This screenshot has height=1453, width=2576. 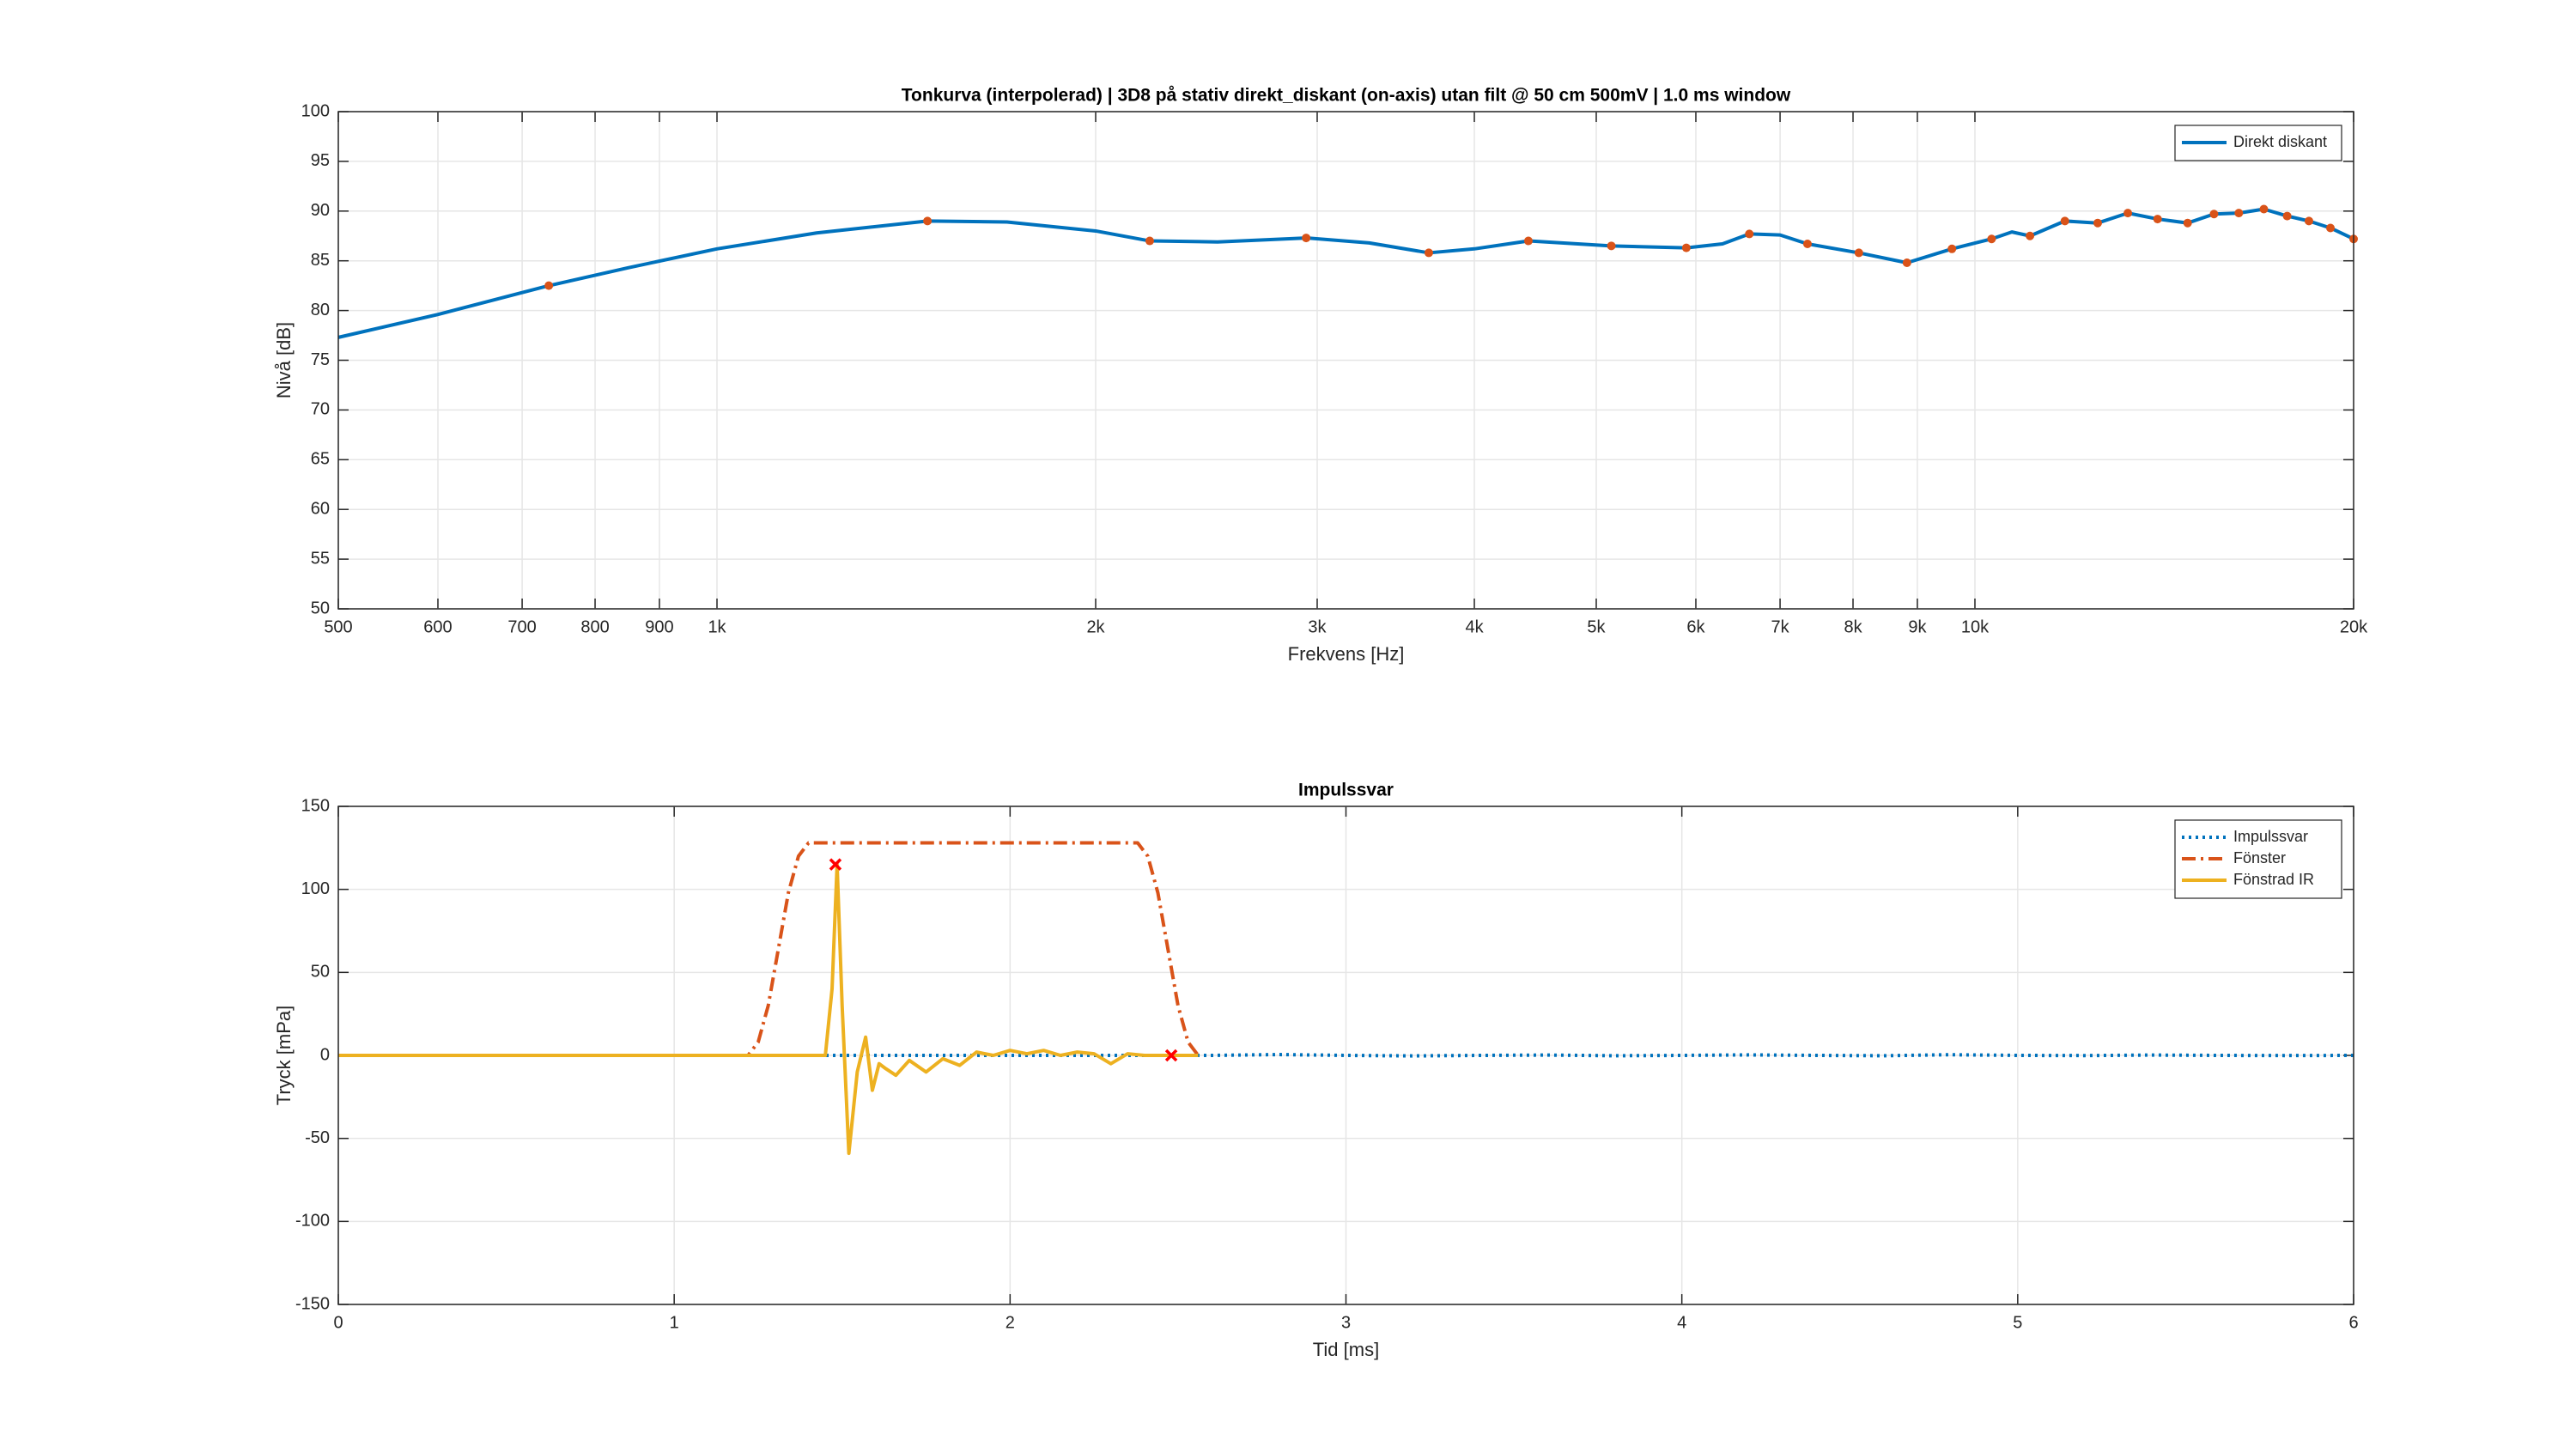 What do you see at coordinates (1346, 1322) in the screenshot?
I see `x-tick-label: 3` at bounding box center [1346, 1322].